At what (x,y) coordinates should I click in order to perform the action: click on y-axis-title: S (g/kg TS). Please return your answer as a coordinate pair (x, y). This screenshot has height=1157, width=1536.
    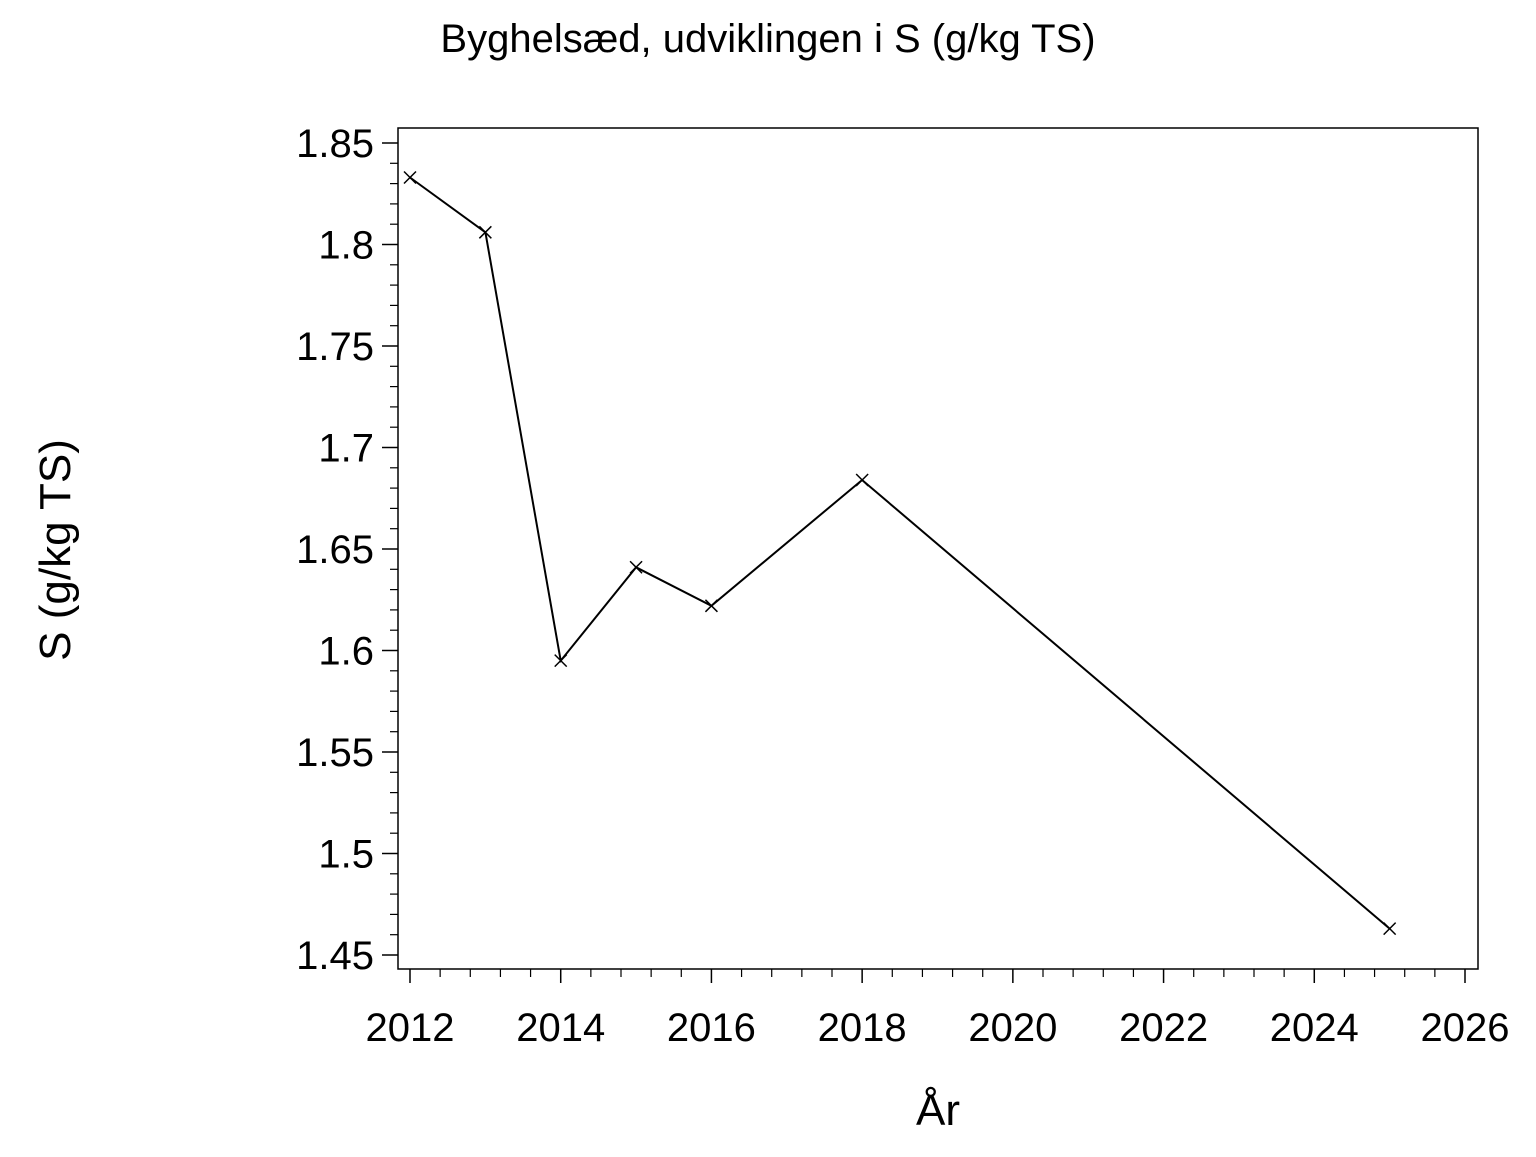
    Looking at the image, I should click on (55, 550).